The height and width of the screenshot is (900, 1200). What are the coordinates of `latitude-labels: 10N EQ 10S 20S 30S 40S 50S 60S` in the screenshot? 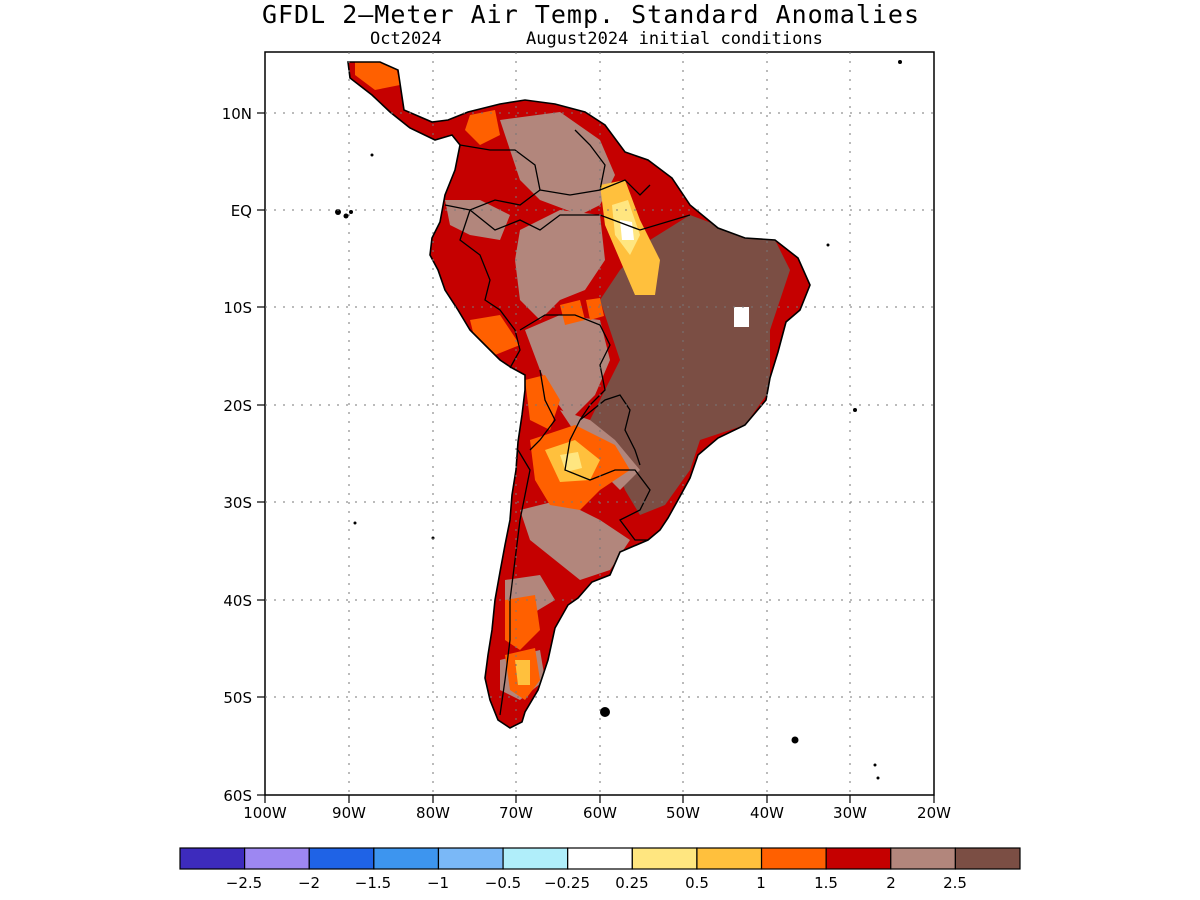 It's located at (237, 455).